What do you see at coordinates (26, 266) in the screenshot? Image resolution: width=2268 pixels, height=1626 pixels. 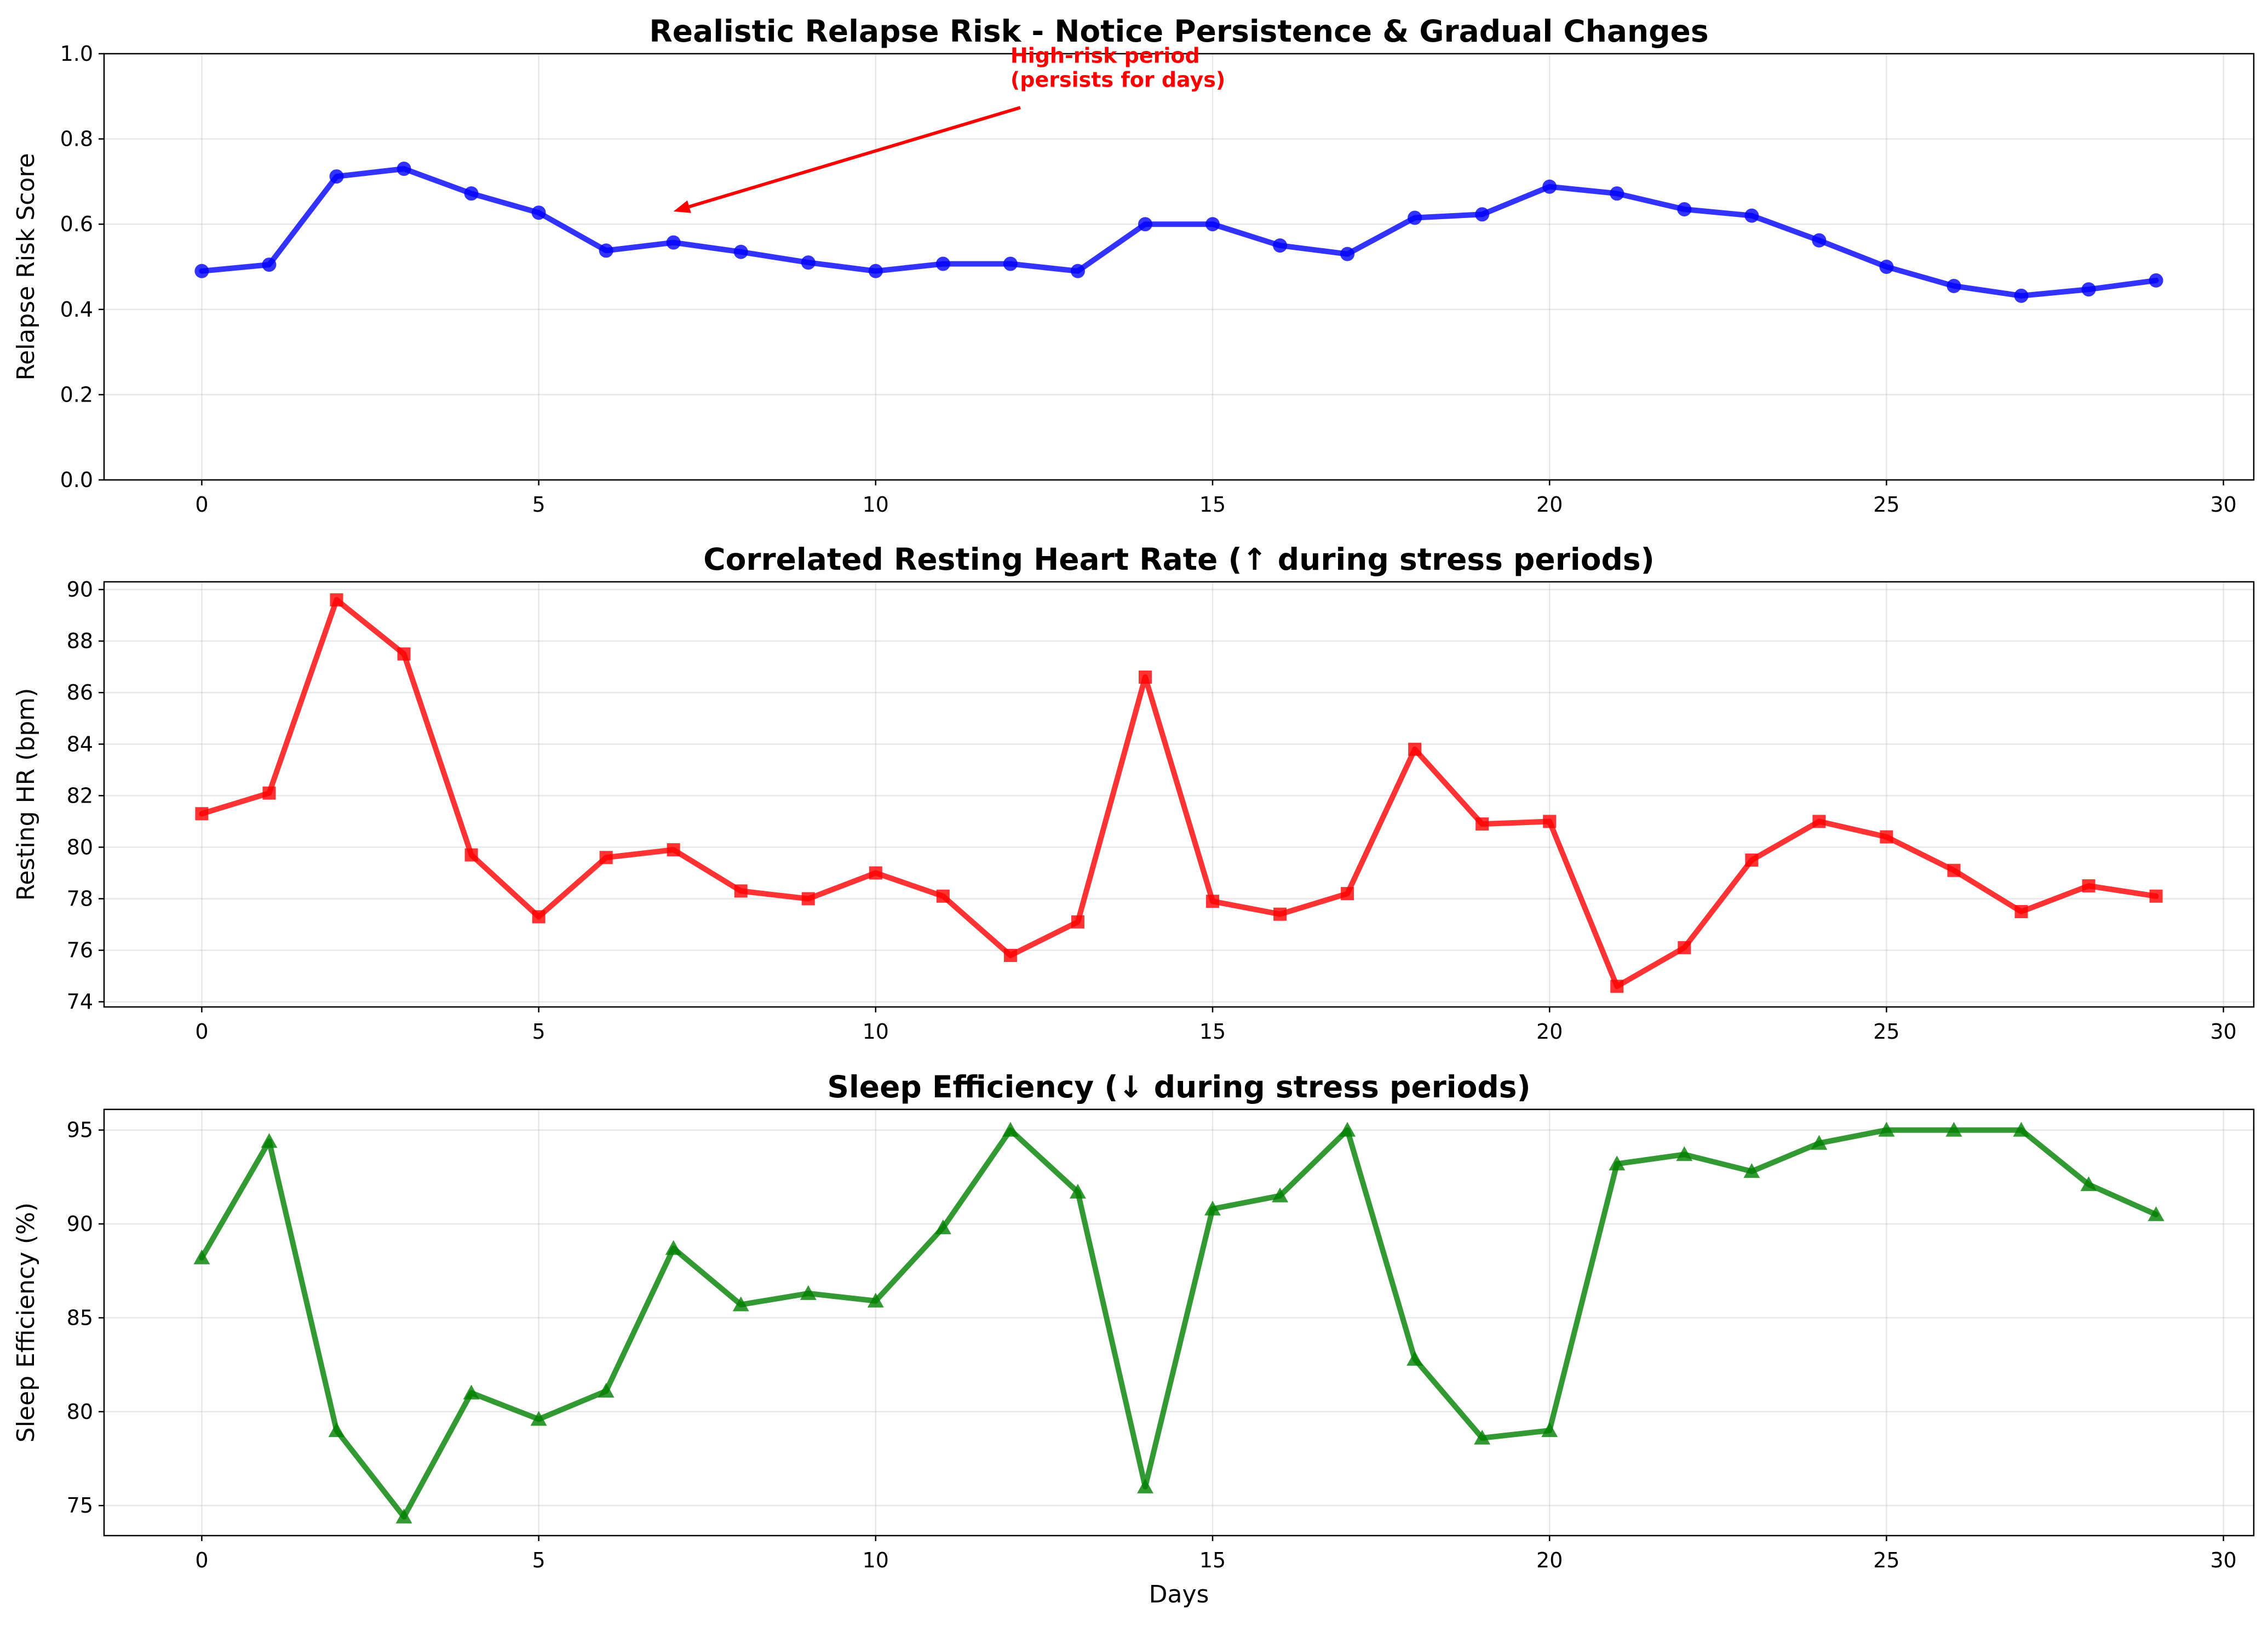 I see `y-axis-label: Relapse Risk Score` at bounding box center [26, 266].